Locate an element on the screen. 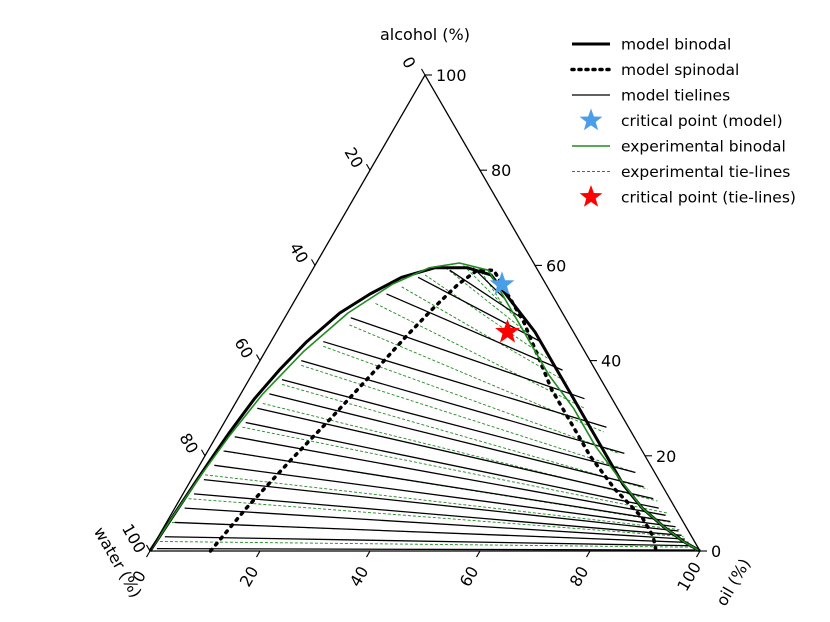 This screenshot has height=622, width=830. alcohol-tick-label: 60 is located at coordinates (556, 265).